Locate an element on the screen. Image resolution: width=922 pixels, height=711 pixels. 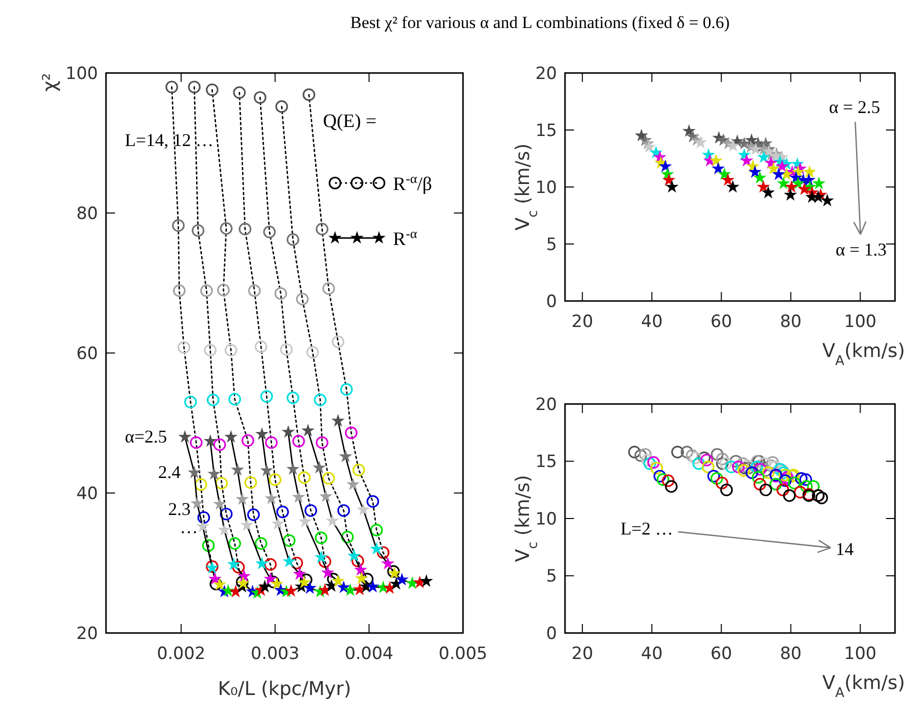
annotation: 2.4 is located at coordinates (169, 472).